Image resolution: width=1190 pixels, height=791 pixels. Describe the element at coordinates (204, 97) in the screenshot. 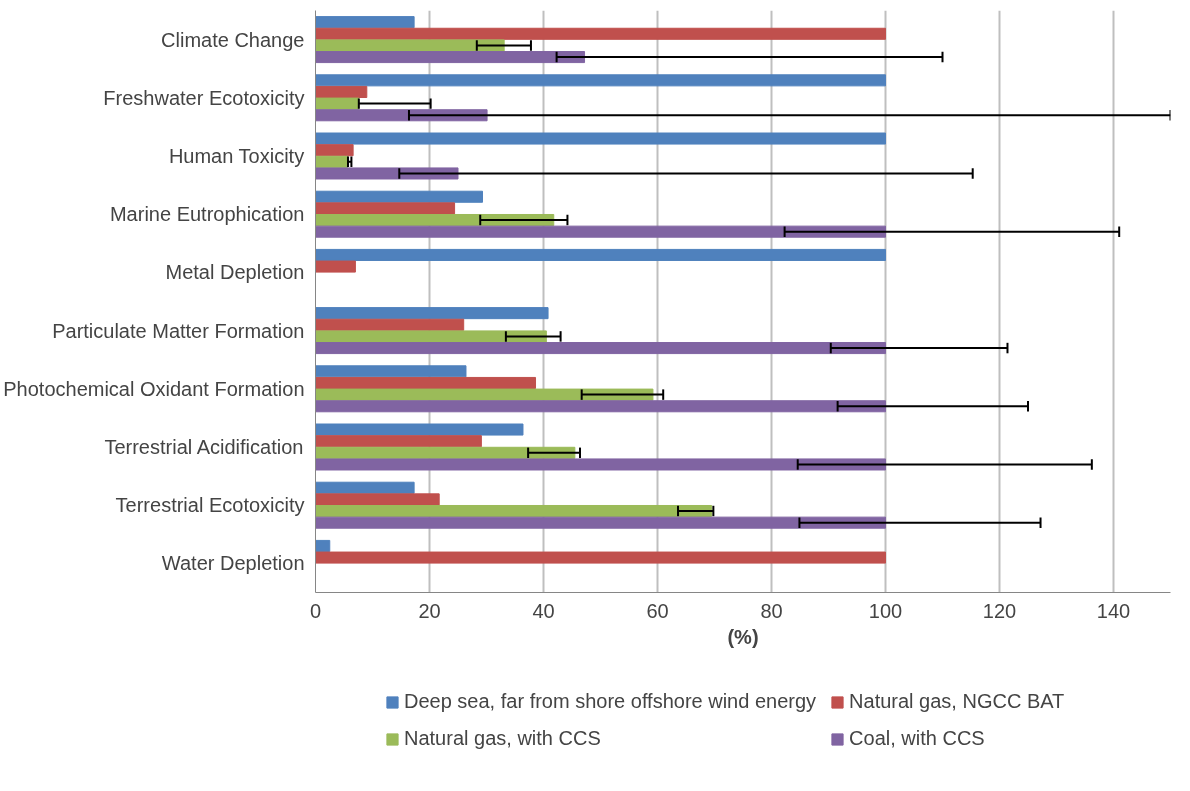

I see `y-tick-label: Freshwater Ecotoxicity` at that location.